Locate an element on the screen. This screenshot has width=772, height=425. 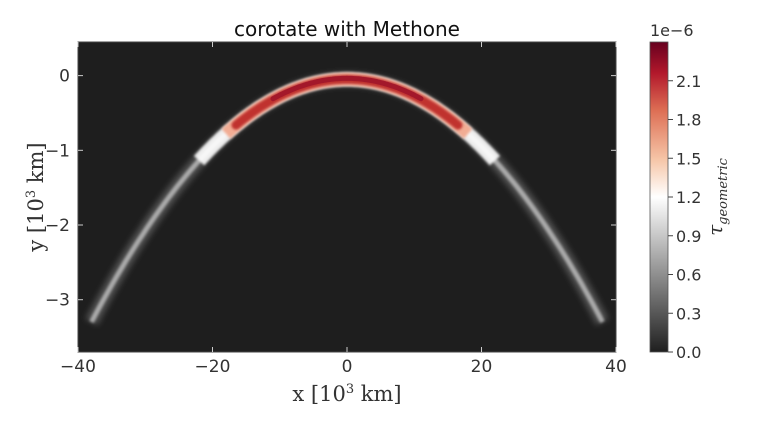
colorbar-tick-label: 0.9 is located at coordinates (688, 236).